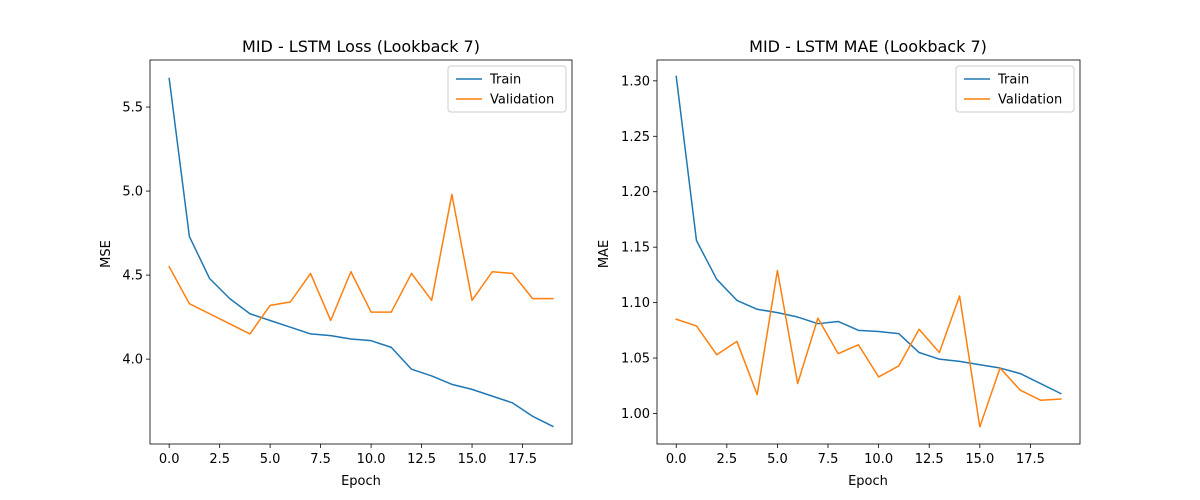  What do you see at coordinates (635, 248) in the screenshot?
I see `y-tick-label: 1.15` at bounding box center [635, 248].